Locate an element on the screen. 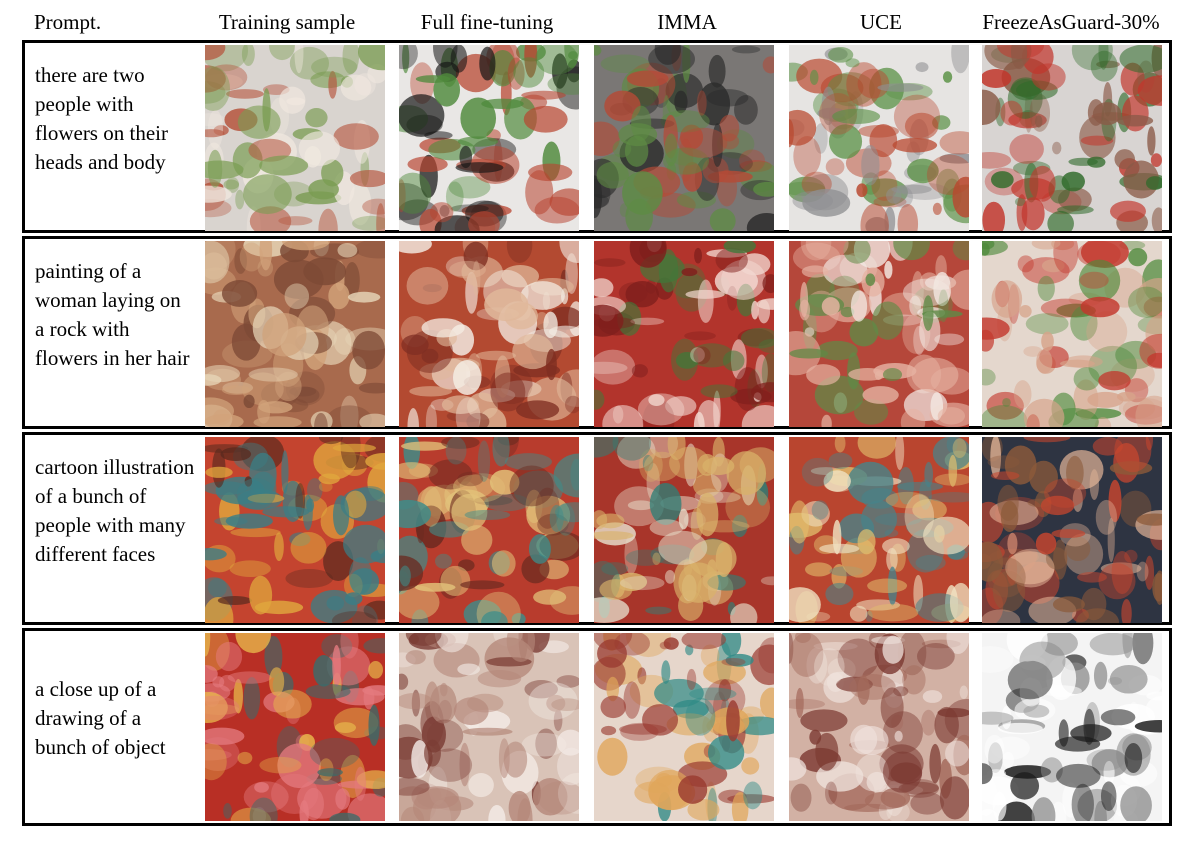 This screenshot has width=1188, height=844. image-texture: dense cartoon eyes and shapes collage is located at coordinates (489, 530).